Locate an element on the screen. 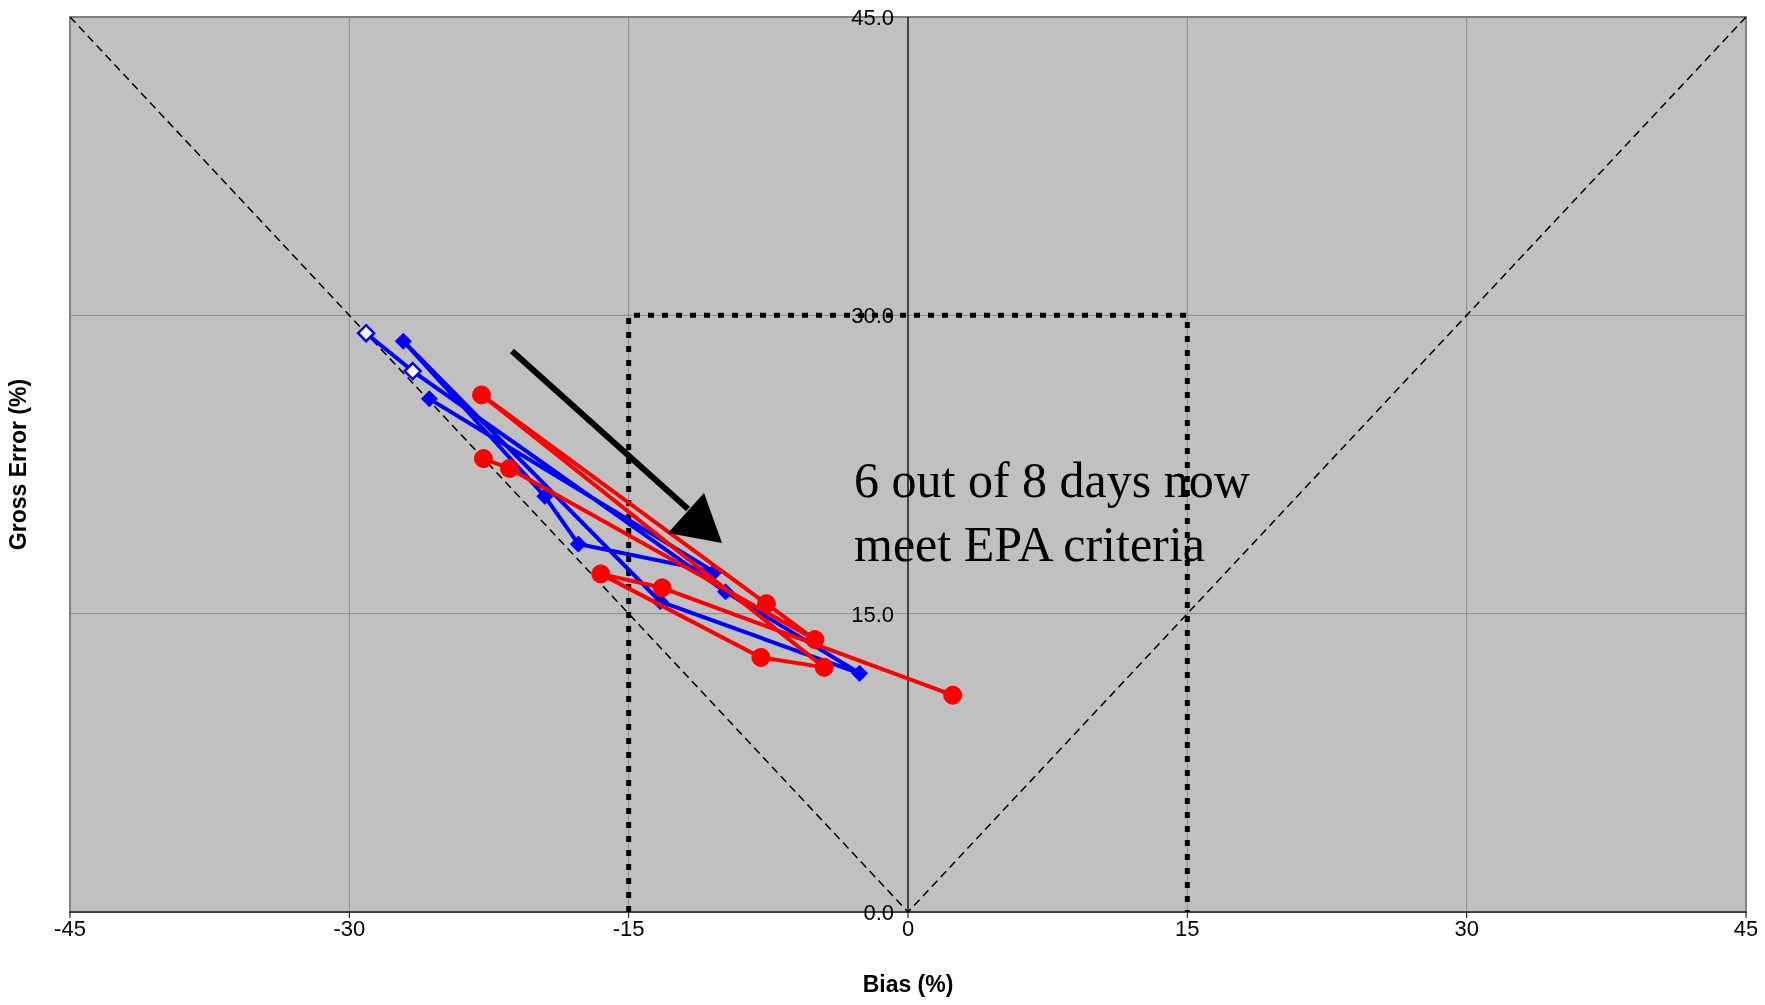  y-axis-title: Gross Error (%) is located at coordinates (18, 464).